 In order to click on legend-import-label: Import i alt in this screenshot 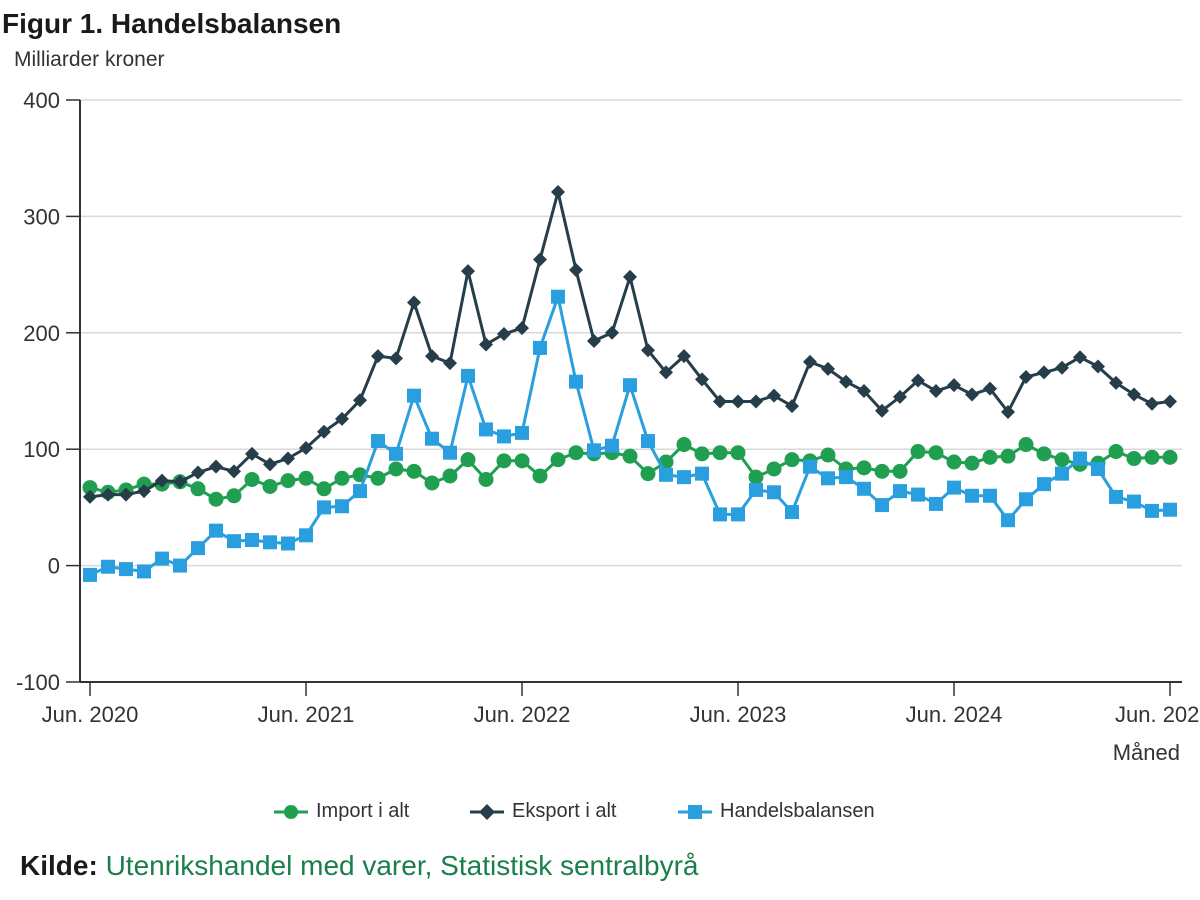, I will do `click(363, 811)`.